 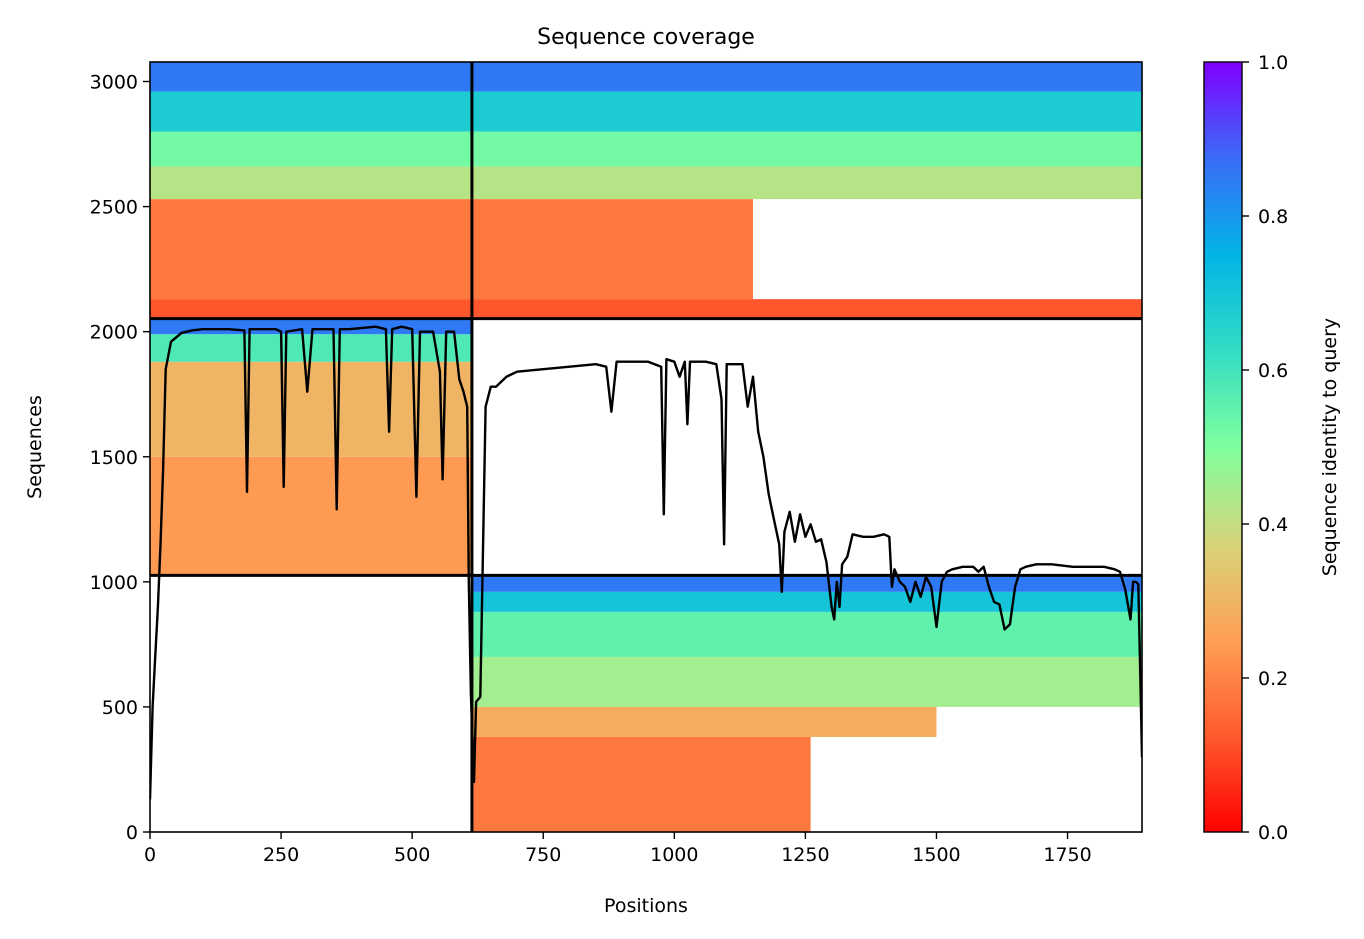 I want to click on colorbar-tick-label: 1.0, so click(x=1273, y=63).